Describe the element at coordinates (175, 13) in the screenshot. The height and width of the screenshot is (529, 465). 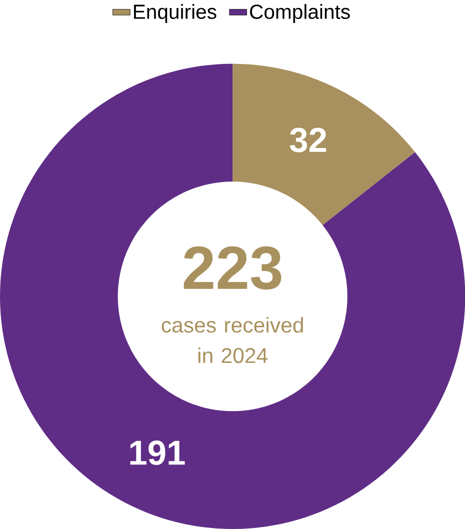
I see `legend-label: Enquiries` at that location.